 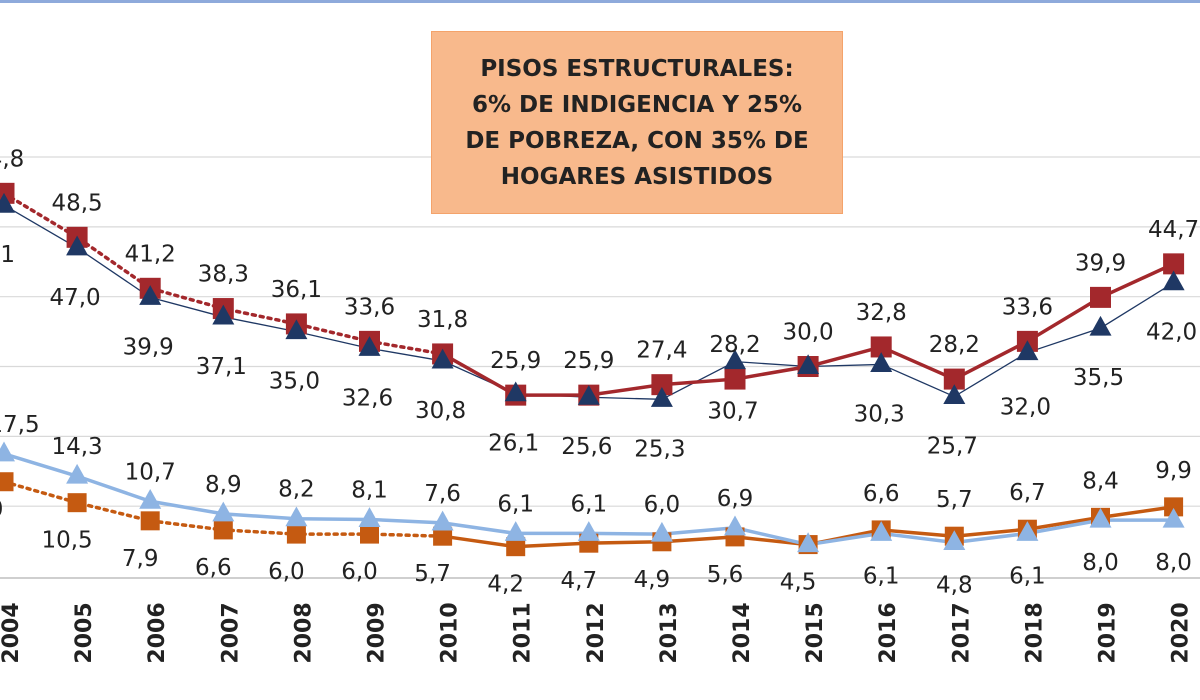 I want to click on data-label: 30,7, so click(x=732, y=412).